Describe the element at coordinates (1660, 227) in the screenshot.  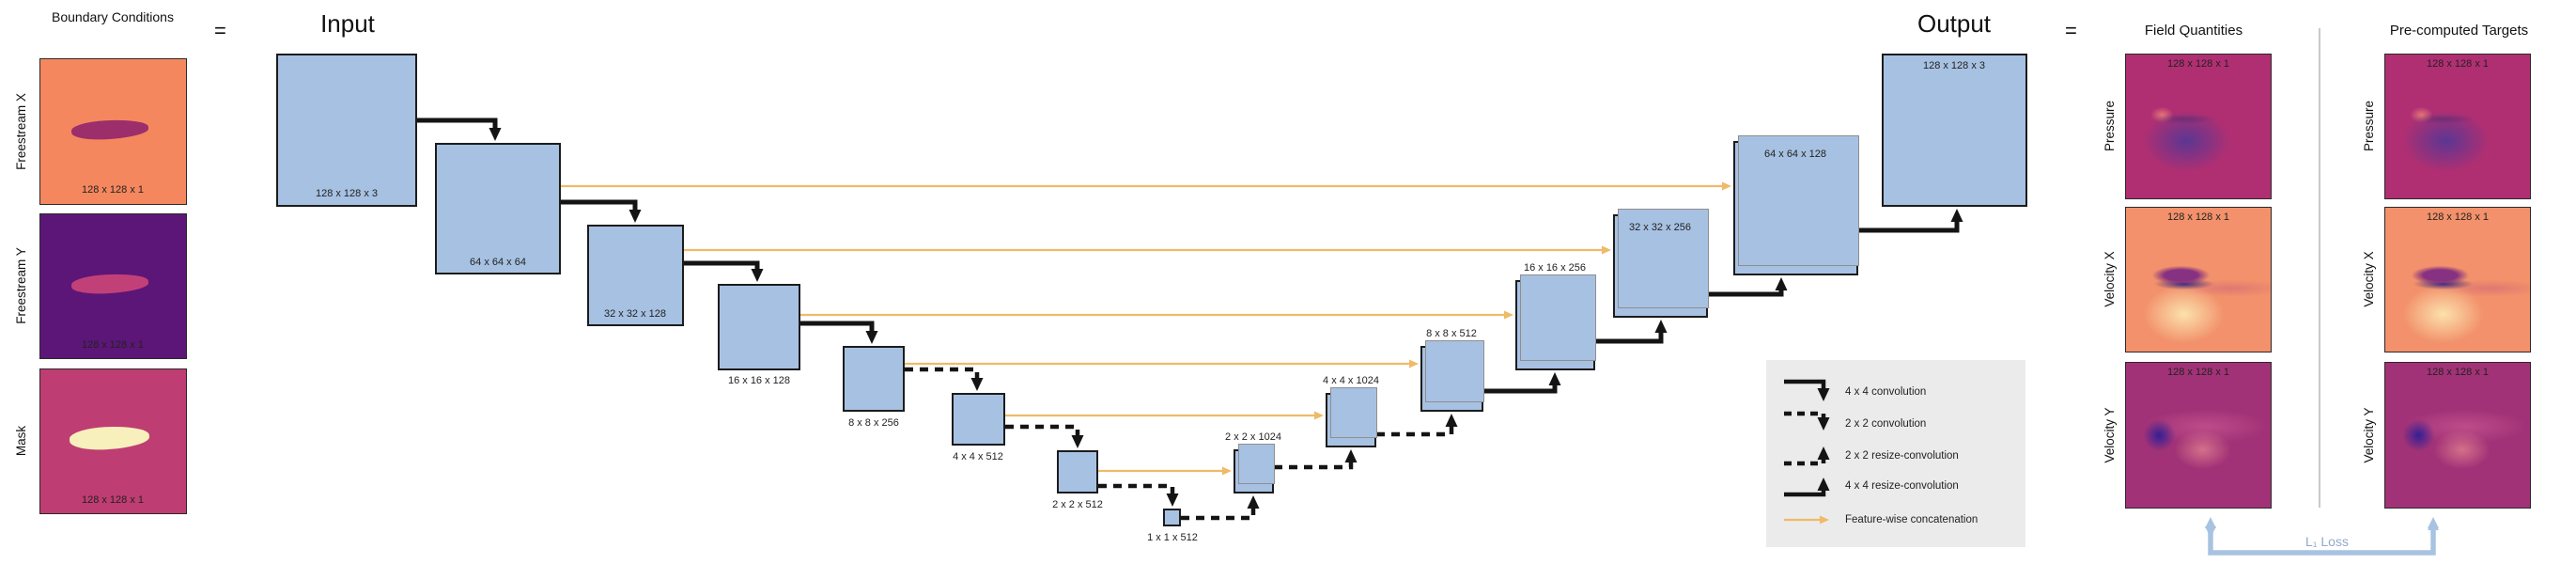
I see `layer-dims: 32 x 32 x 256` at that location.